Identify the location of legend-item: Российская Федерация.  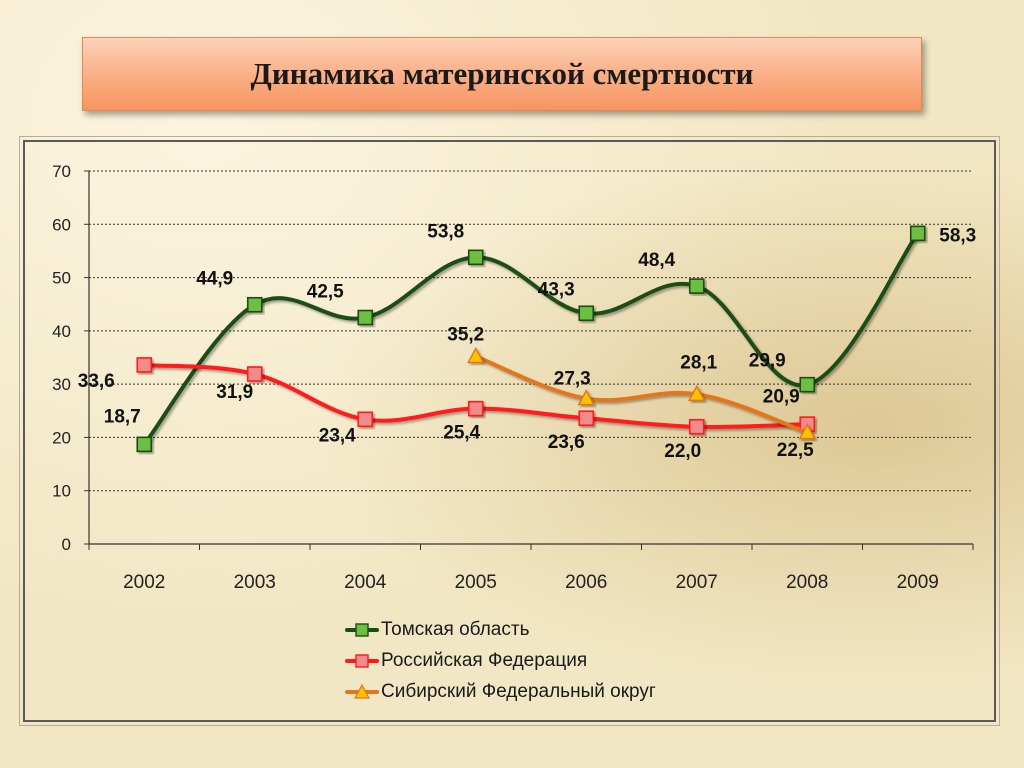
(555, 660).